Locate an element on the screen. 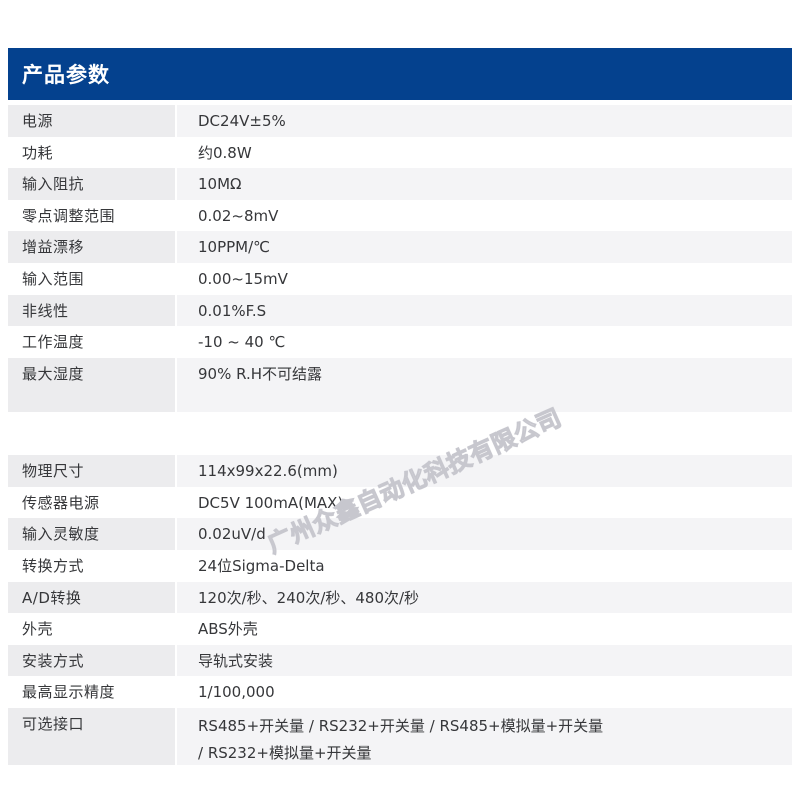  param-label: 增益漂移 is located at coordinates (92, 247).